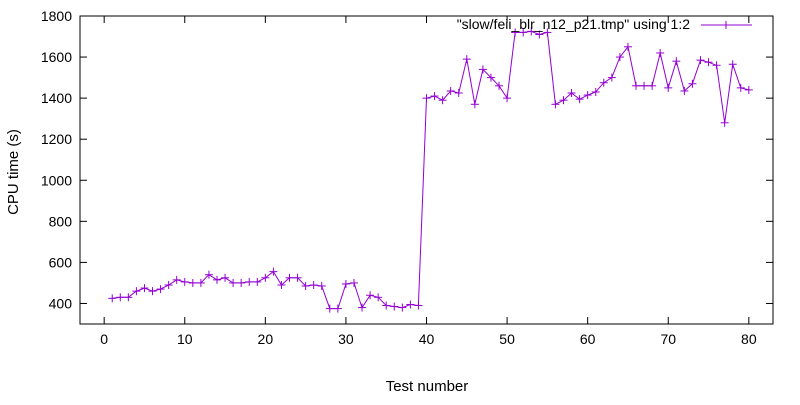 Image resolution: width=800 pixels, height=405 pixels. I want to click on legend: "slow/feii_blr_n12_p21.tmp" using 1:2, so click(604, 24).